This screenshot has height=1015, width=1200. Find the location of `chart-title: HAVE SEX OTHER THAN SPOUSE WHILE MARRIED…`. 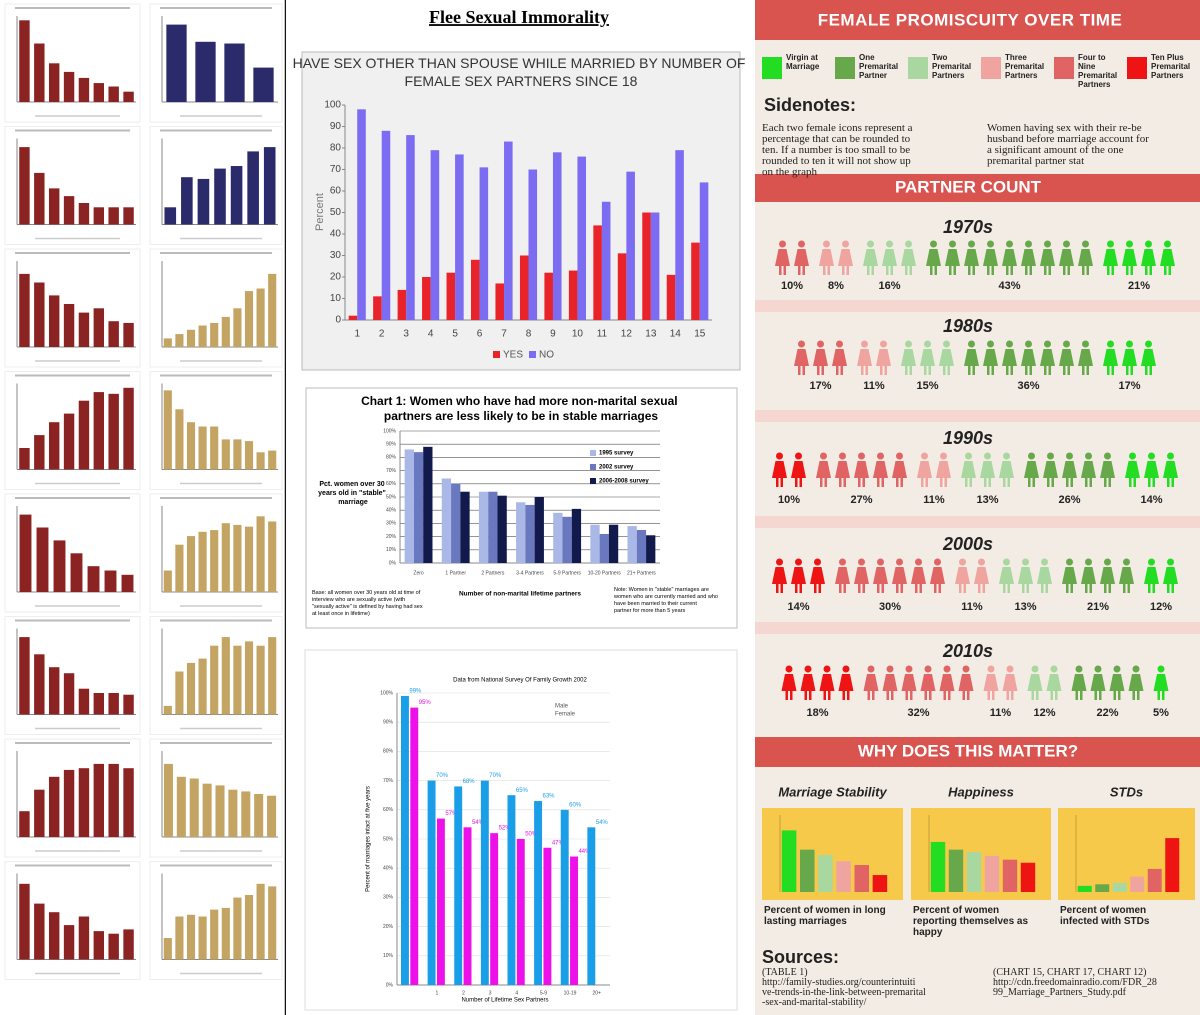

chart-title: HAVE SEX OTHER THAN SPOUSE WHILE MARRIED… is located at coordinates (521, 72).